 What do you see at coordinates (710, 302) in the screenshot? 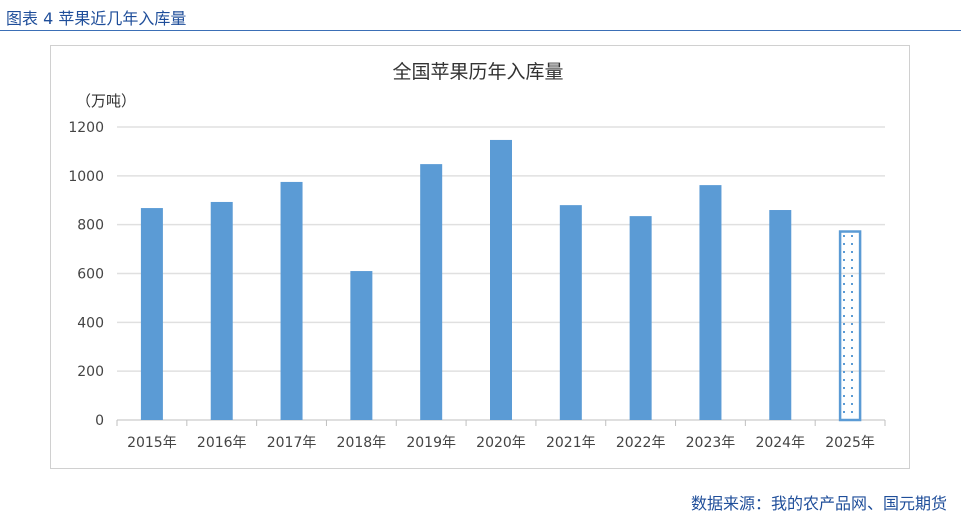
I see `bar-2023年` at bounding box center [710, 302].